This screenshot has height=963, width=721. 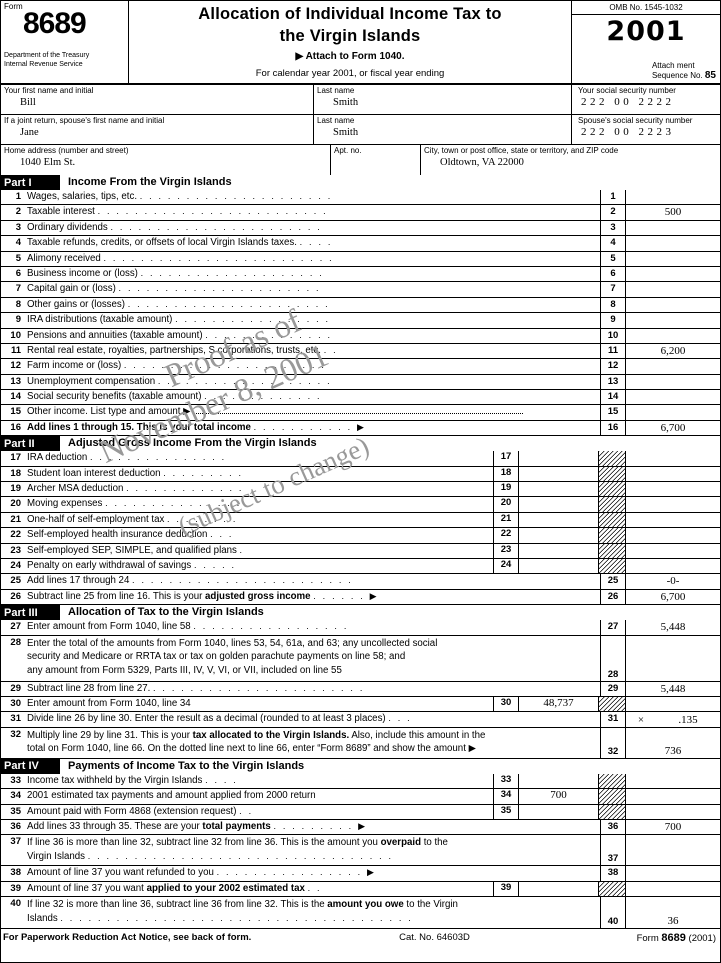 What do you see at coordinates (506, 566) in the screenshot?
I see `line-box-number: 24` at bounding box center [506, 566].